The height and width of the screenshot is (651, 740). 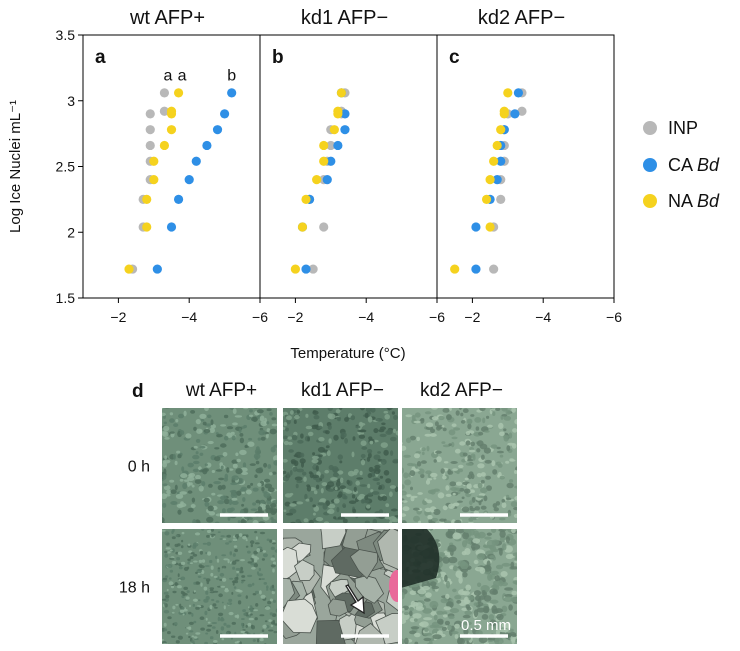 What do you see at coordinates (369, 589) in the screenshot?
I see `ice-grain` at bounding box center [369, 589].